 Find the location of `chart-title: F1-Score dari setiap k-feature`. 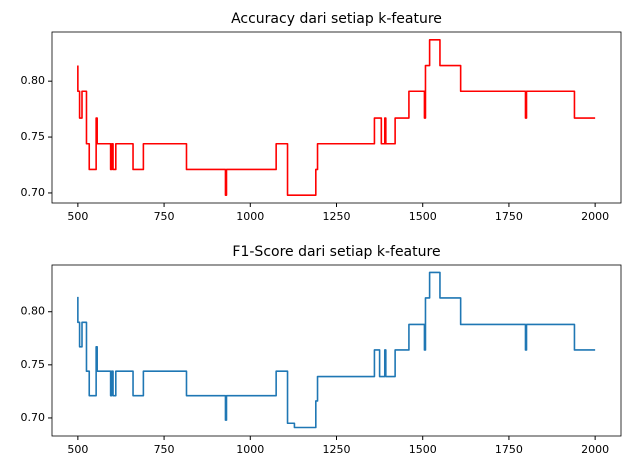

chart-title: F1-Score dari setiap k-feature is located at coordinates (336, 252).